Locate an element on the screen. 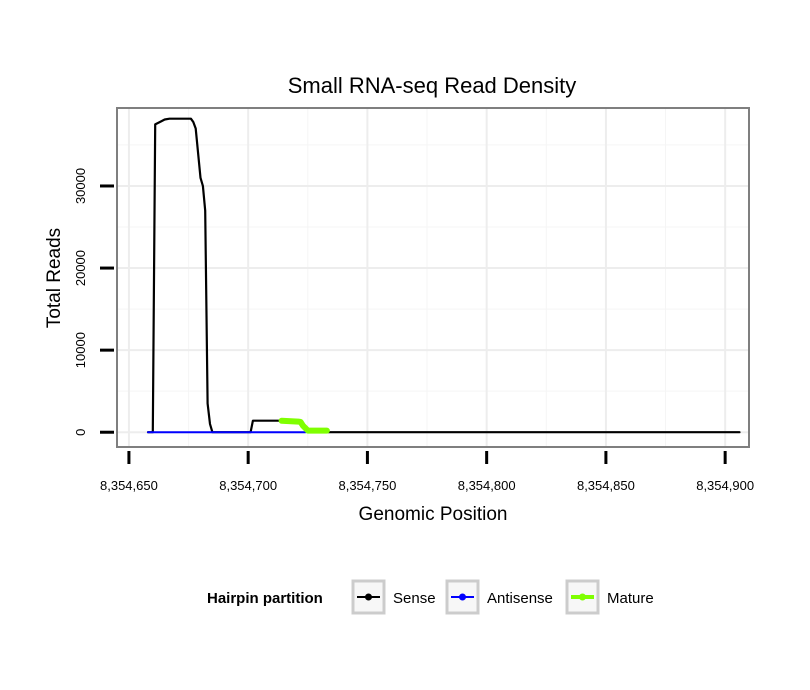 This screenshot has width=810, height=690. y-tick-label: 10000 is located at coordinates (80, 350).